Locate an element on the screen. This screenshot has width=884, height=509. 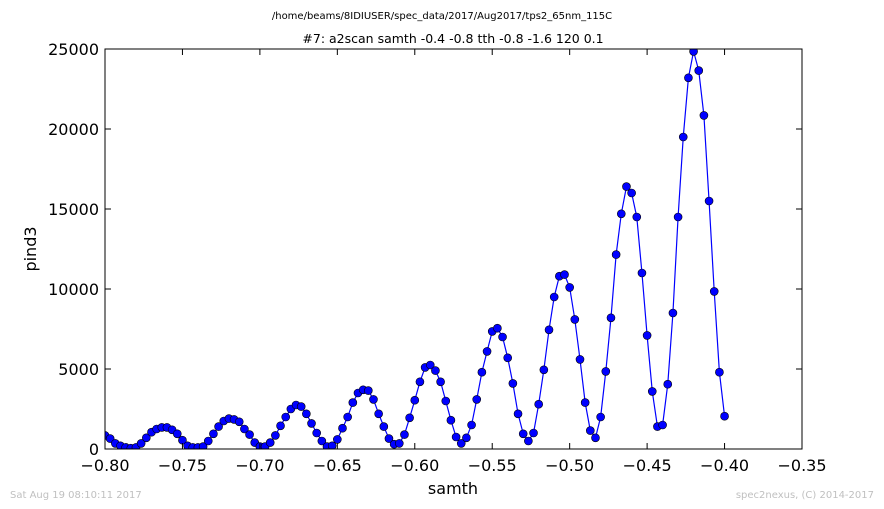
y-tick-label: 5000 is located at coordinates (78, 369).